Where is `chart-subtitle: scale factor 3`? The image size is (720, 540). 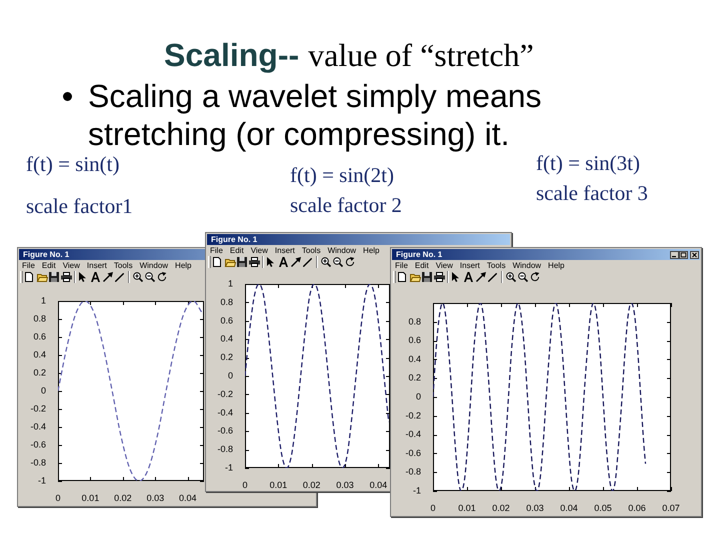
chart-subtitle: scale factor 3 is located at coordinates (592, 193).